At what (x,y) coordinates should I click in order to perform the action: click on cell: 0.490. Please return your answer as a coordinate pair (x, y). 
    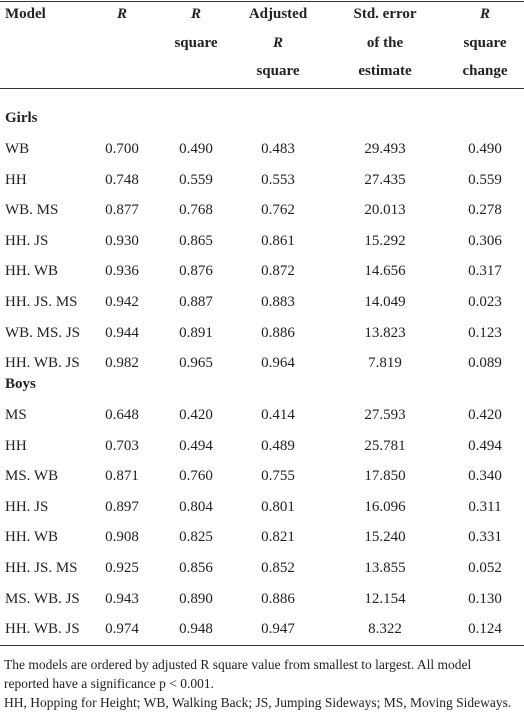
    Looking at the image, I should click on (485, 149).